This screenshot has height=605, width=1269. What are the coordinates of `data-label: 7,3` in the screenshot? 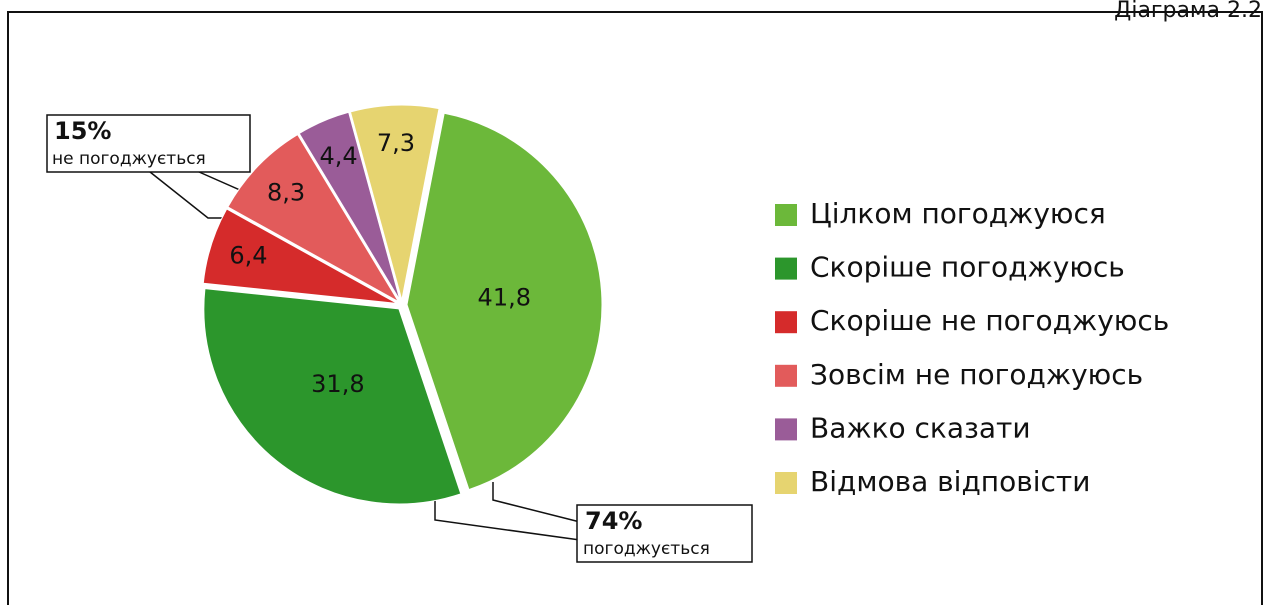 It's located at (396, 143).